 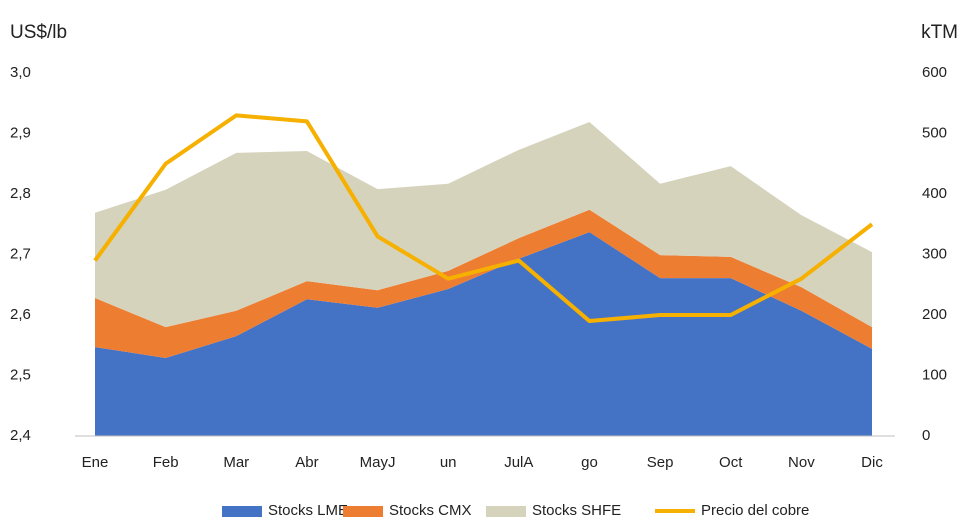 I want to click on y2-axis-title: kTM, so click(x=939, y=32).